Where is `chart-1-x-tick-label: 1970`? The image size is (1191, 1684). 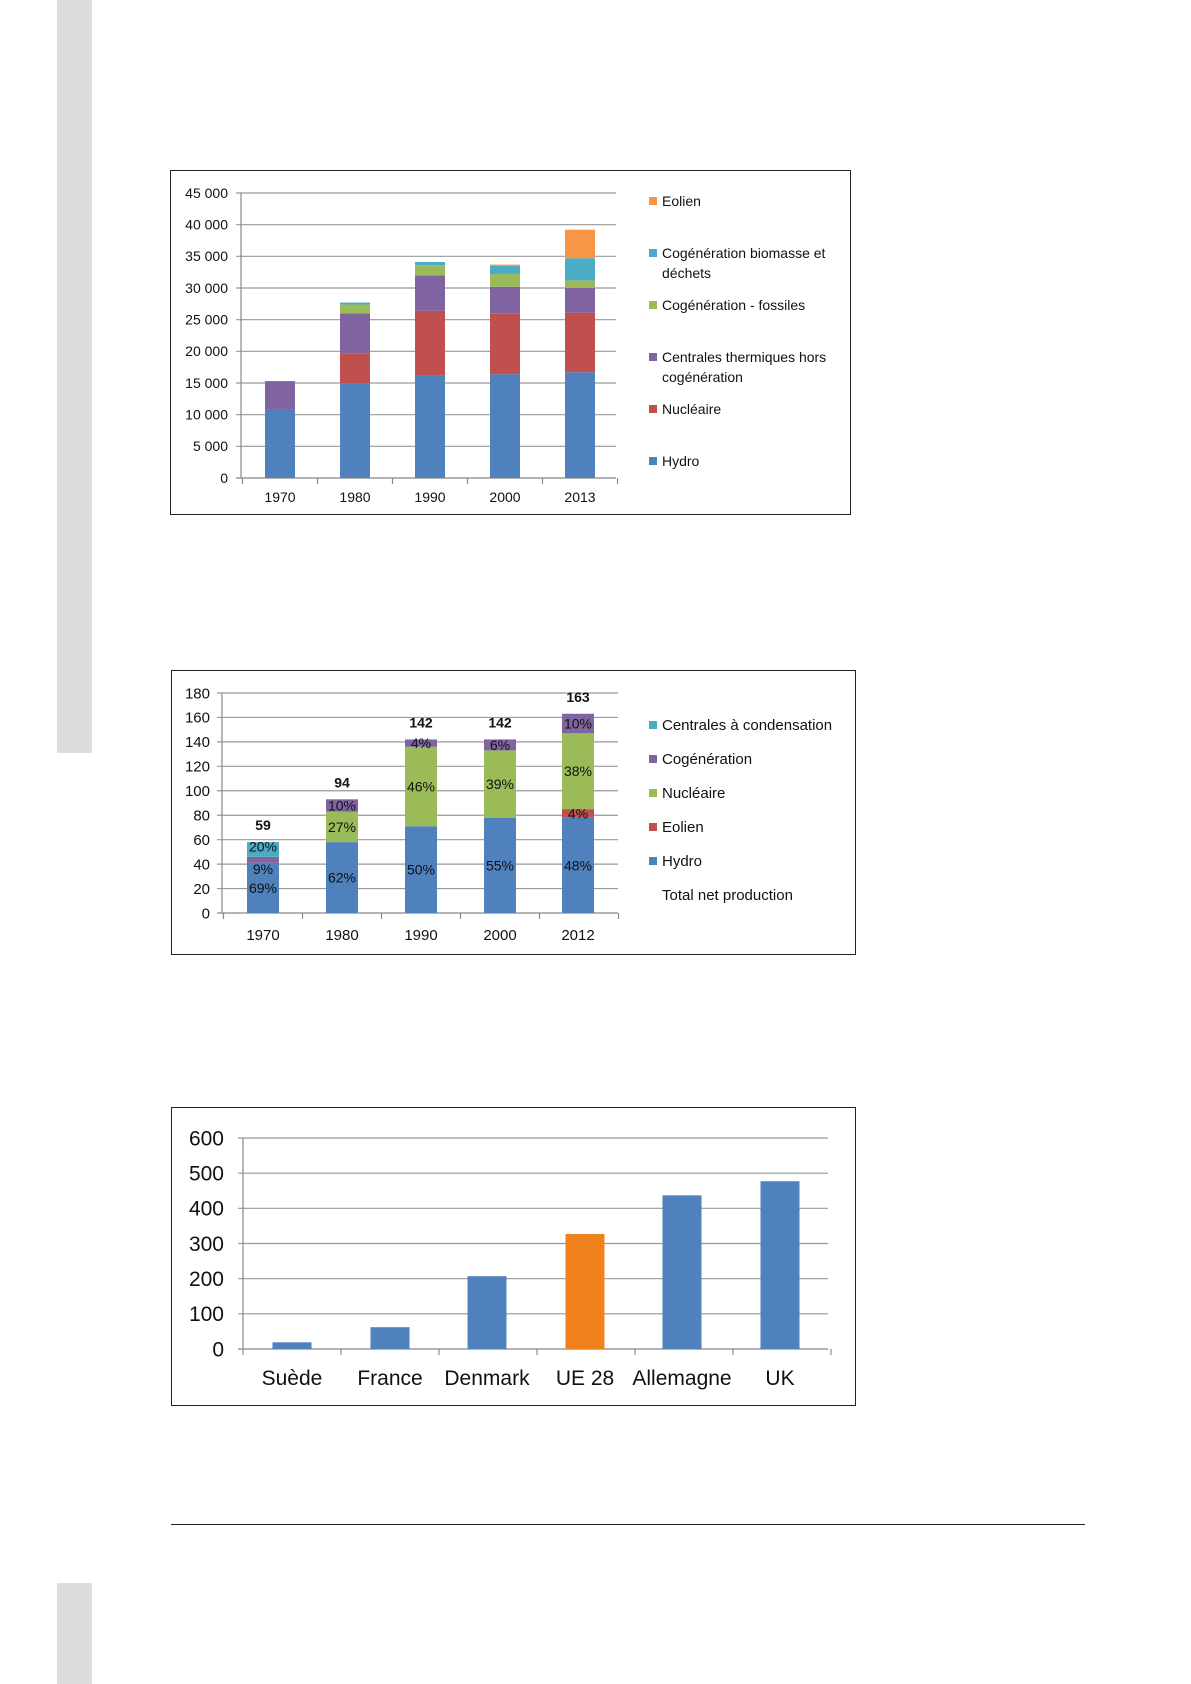 chart-1-x-tick-label: 1970 is located at coordinates (279, 497).